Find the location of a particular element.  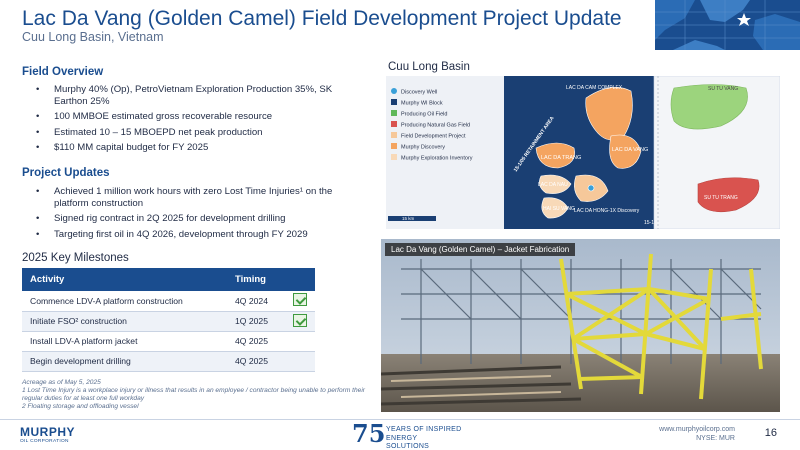

legend-label: Field Development Project is located at coordinates (433, 137).